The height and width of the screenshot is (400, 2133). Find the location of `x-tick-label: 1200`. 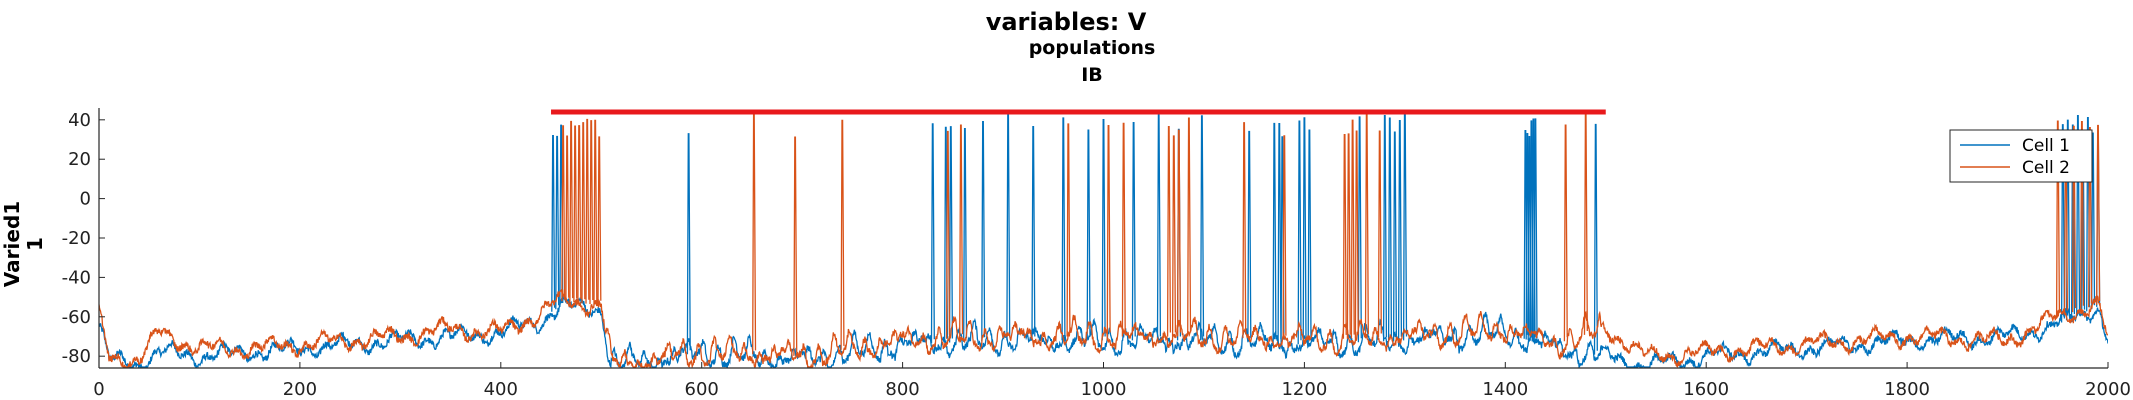

x-tick-label: 1200 is located at coordinates (1304, 389).